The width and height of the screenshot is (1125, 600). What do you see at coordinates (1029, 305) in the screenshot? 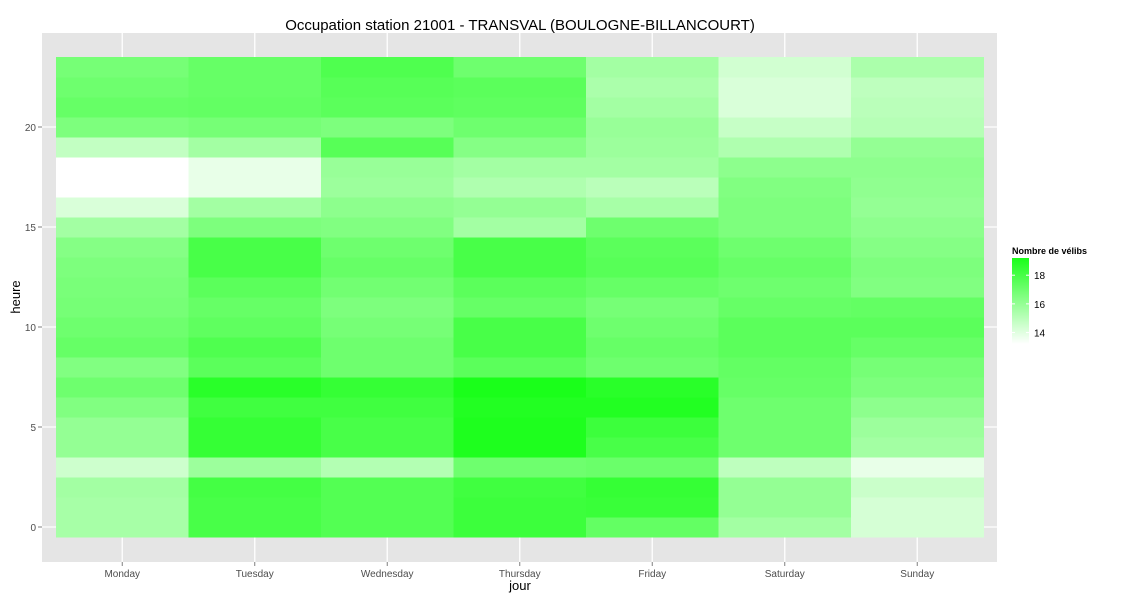
I see `legend-ticks: 14 16 18` at bounding box center [1029, 305].